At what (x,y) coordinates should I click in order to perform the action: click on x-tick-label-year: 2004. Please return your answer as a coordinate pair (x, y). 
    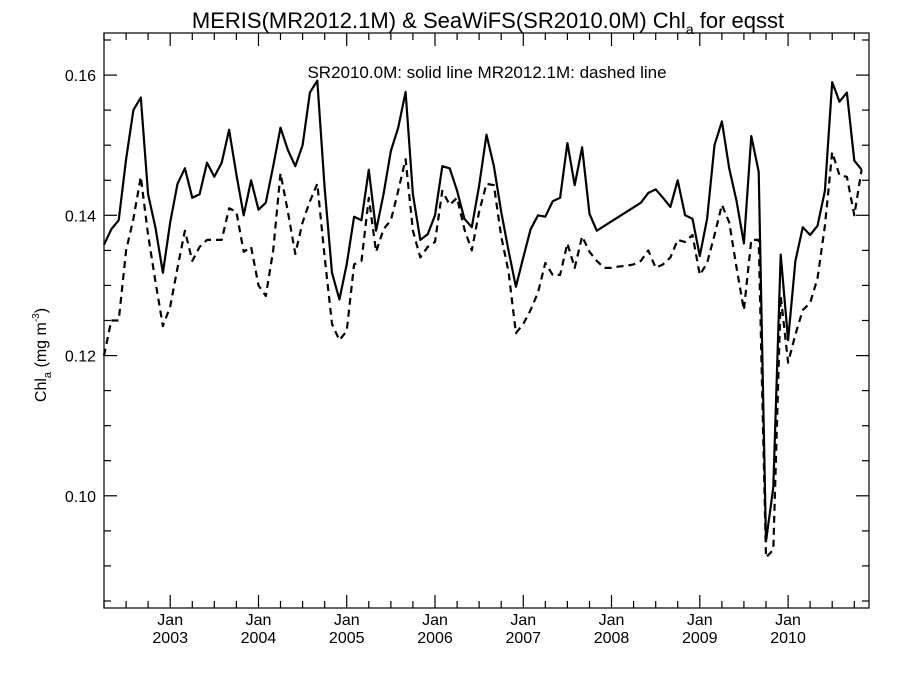
    Looking at the image, I should click on (259, 638).